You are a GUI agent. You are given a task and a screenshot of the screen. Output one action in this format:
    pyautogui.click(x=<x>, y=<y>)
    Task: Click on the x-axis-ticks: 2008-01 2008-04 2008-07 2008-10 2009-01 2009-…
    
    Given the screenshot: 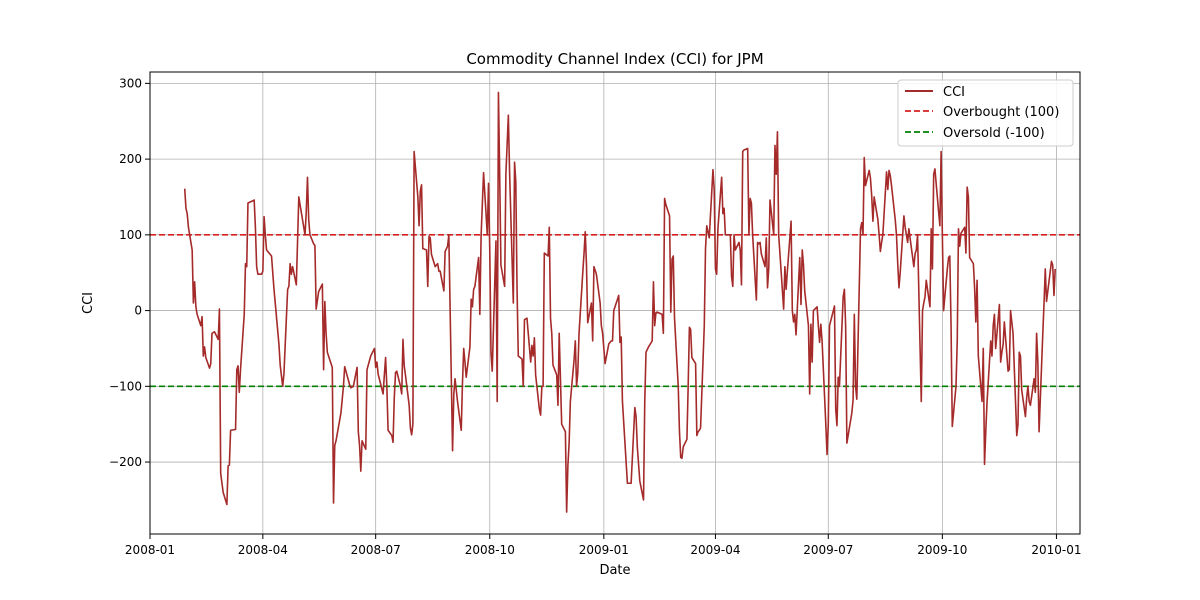 What is the action you would take?
    pyautogui.click(x=603, y=545)
    